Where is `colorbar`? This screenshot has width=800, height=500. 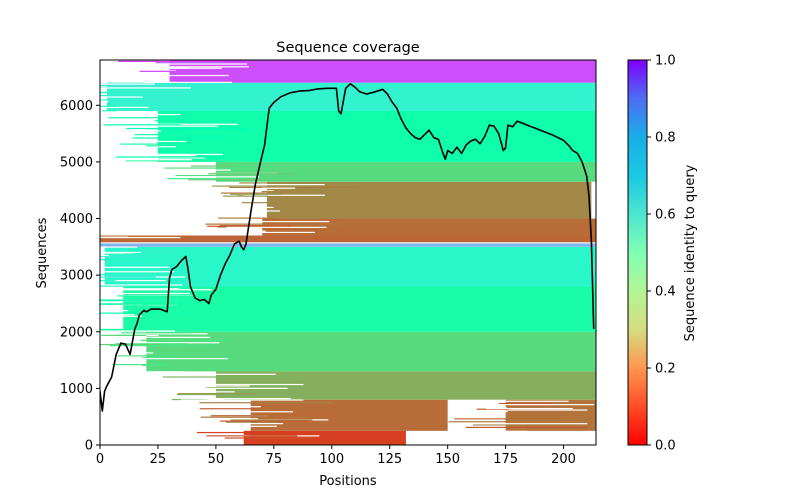 colorbar is located at coordinates (637, 252).